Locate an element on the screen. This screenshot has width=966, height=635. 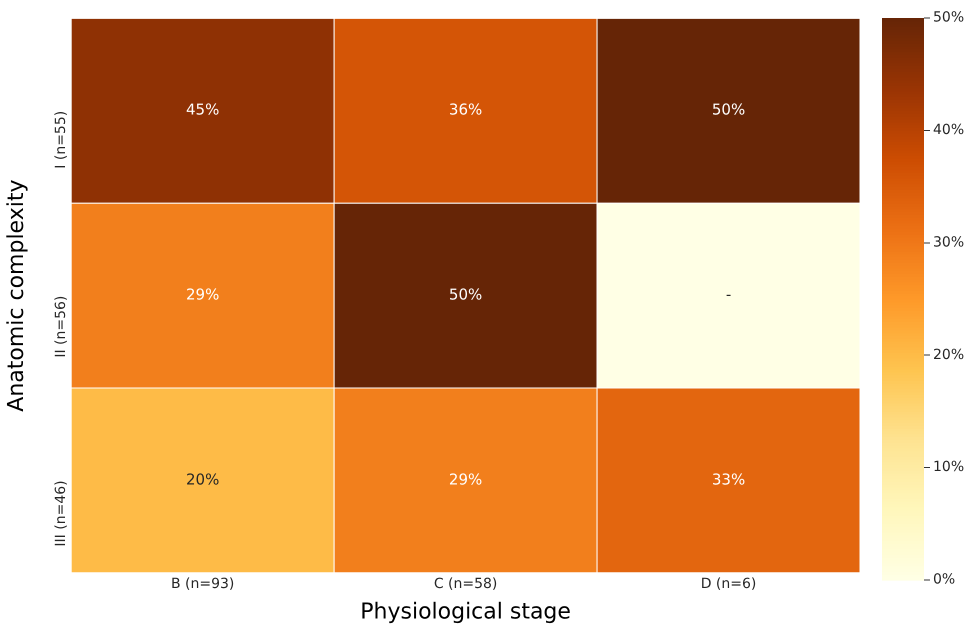
y-tick-label: I (n=55) is located at coordinates (60, 139).